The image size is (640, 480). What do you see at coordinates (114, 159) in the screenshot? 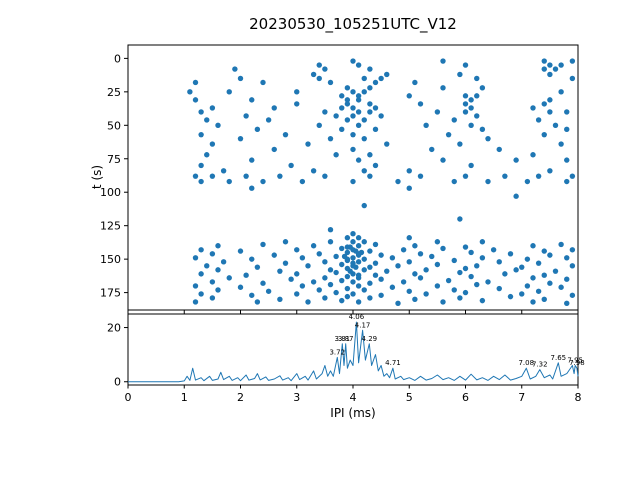
I see `y-tick-label: 75` at bounding box center [114, 159].